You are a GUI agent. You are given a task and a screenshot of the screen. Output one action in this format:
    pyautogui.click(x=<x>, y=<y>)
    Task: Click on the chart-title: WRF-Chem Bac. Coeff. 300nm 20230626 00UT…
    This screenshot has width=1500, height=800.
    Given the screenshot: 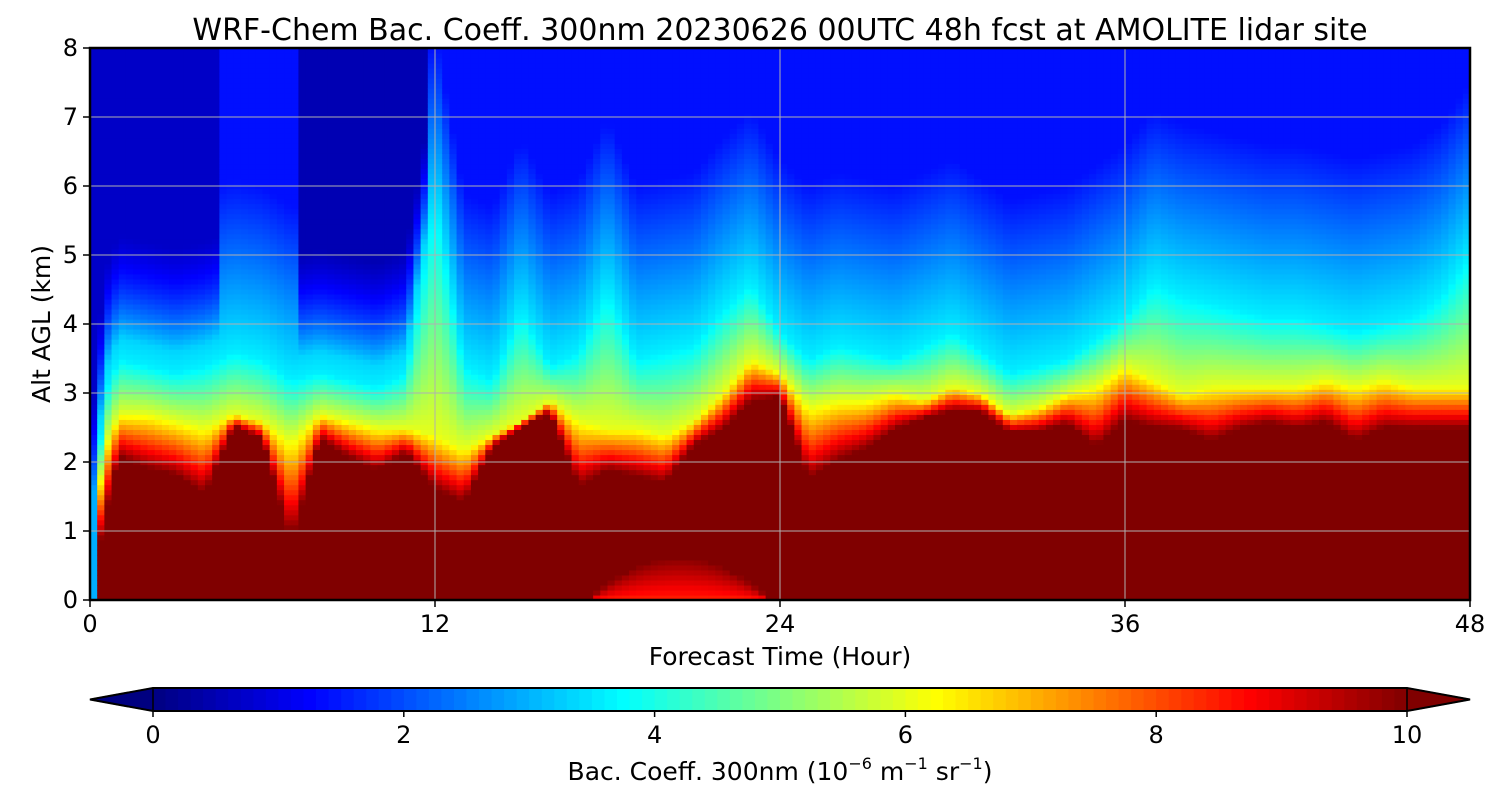 What is the action you would take?
    pyautogui.click(x=779, y=30)
    